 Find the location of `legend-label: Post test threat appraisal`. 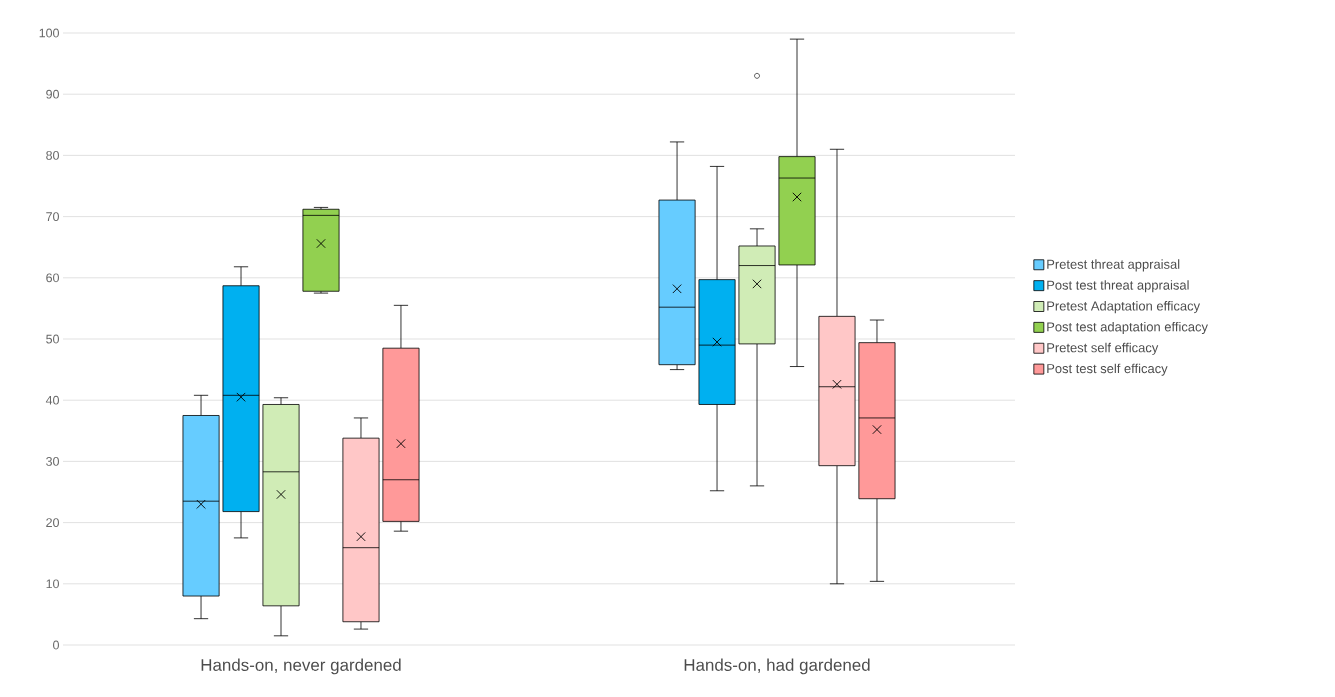

legend-label: Post test threat appraisal is located at coordinates (1118, 286).